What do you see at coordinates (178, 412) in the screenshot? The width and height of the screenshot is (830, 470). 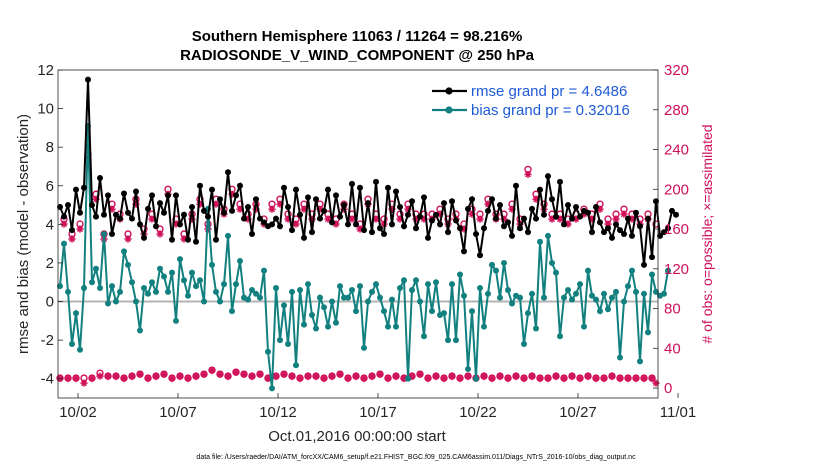 I see `x-tick-label: 10/07` at bounding box center [178, 412].